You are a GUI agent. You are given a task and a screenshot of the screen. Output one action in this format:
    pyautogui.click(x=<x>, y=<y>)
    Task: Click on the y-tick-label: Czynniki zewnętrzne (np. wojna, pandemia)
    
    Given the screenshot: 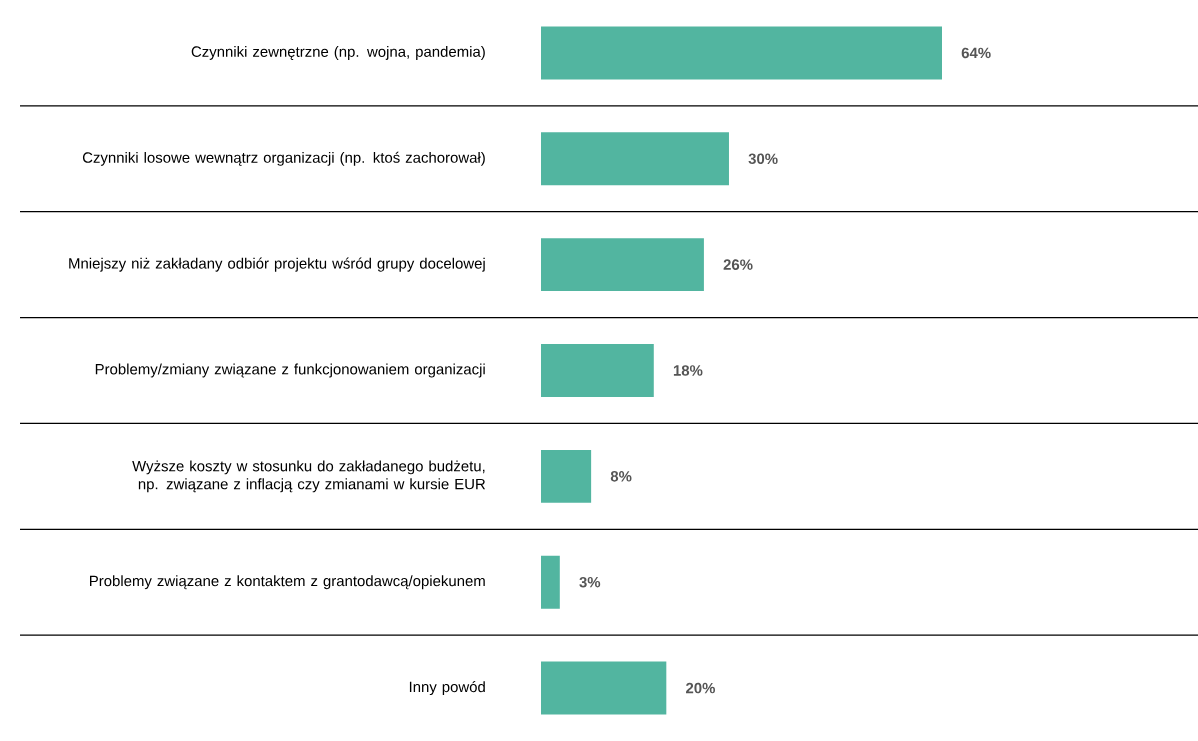 What is the action you would take?
    pyautogui.click(x=338, y=52)
    